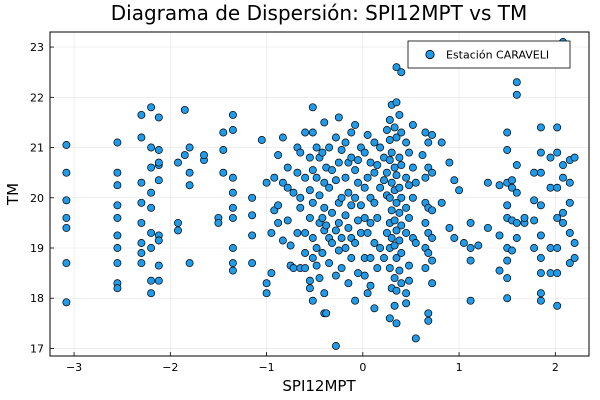 The image size is (600, 400). What do you see at coordinates (37, 47) in the screenshot?
I see `y-tick-label: 23` at bounding box center [37, 47].